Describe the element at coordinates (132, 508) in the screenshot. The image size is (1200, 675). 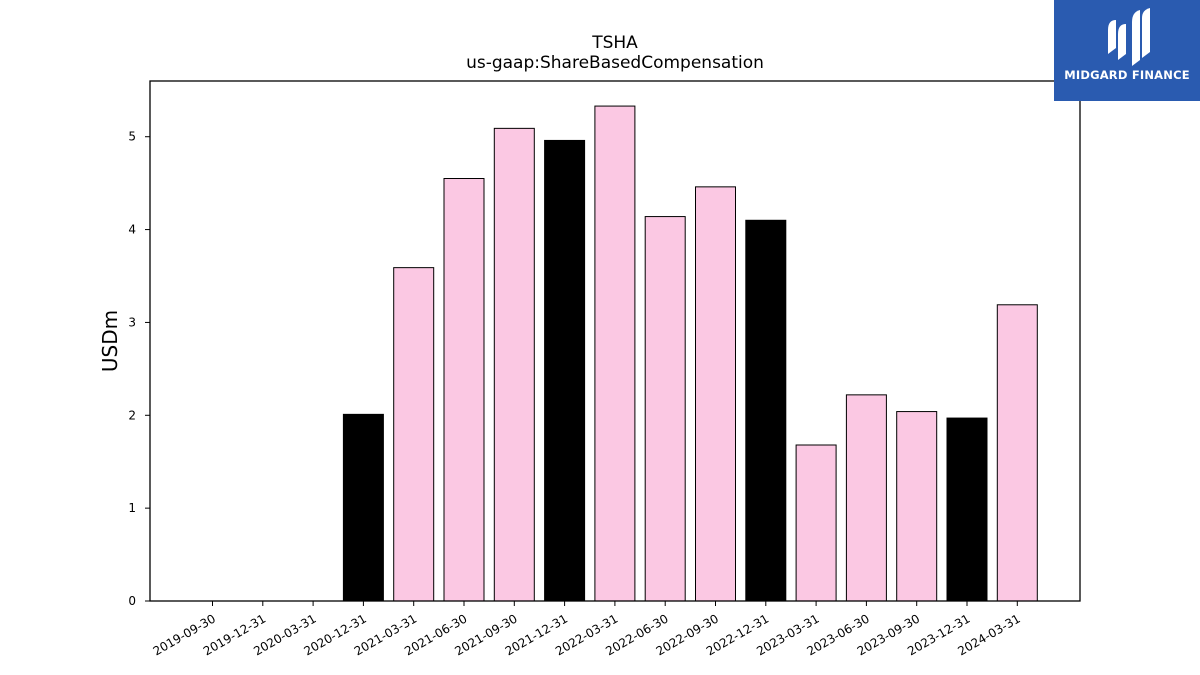
I see `y-tick-label: 1` at that location.